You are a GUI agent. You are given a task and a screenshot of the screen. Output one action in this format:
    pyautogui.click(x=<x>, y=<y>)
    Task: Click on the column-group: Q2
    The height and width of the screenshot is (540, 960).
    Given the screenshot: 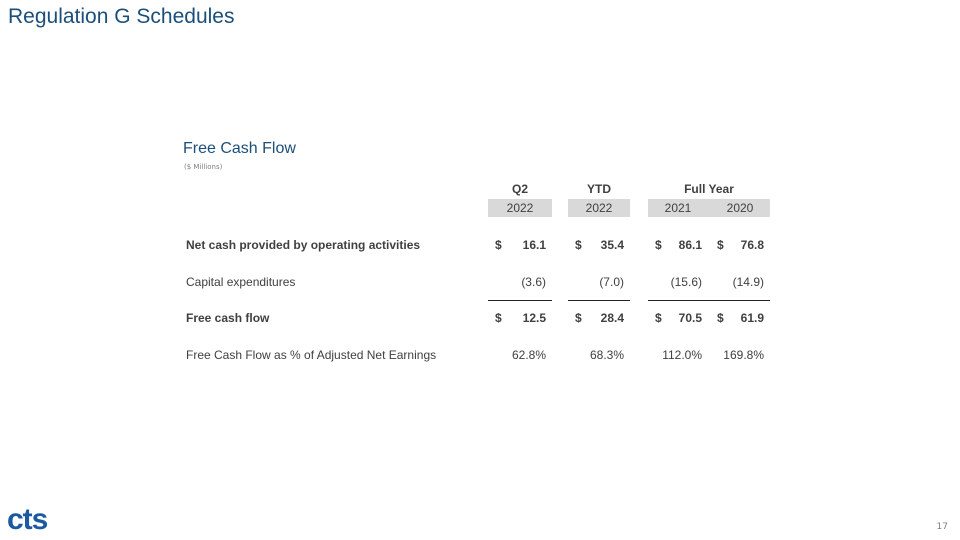 What is the action you would take?
    pyautogui.click(x=519, y=189)
    